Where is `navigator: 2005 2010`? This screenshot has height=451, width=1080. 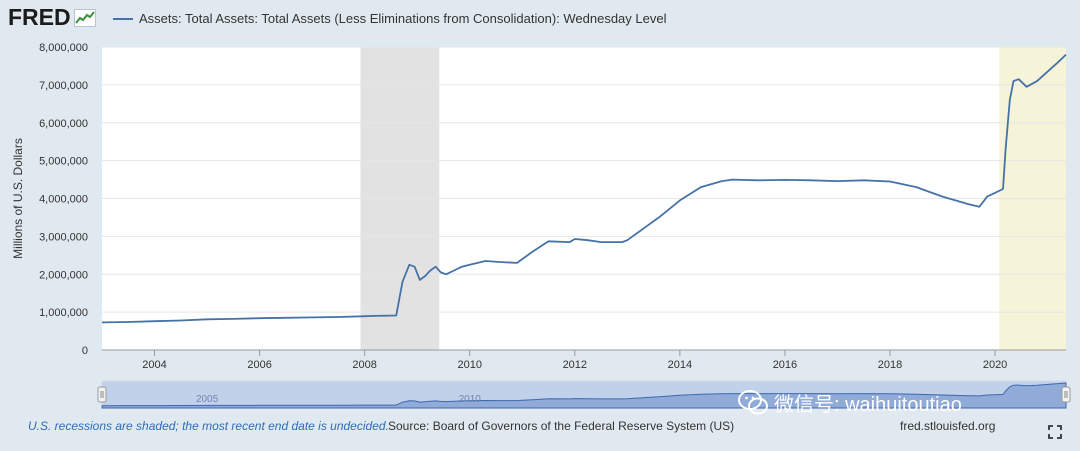
navigator: 2005 2010 is located at coordinates (584, 394).